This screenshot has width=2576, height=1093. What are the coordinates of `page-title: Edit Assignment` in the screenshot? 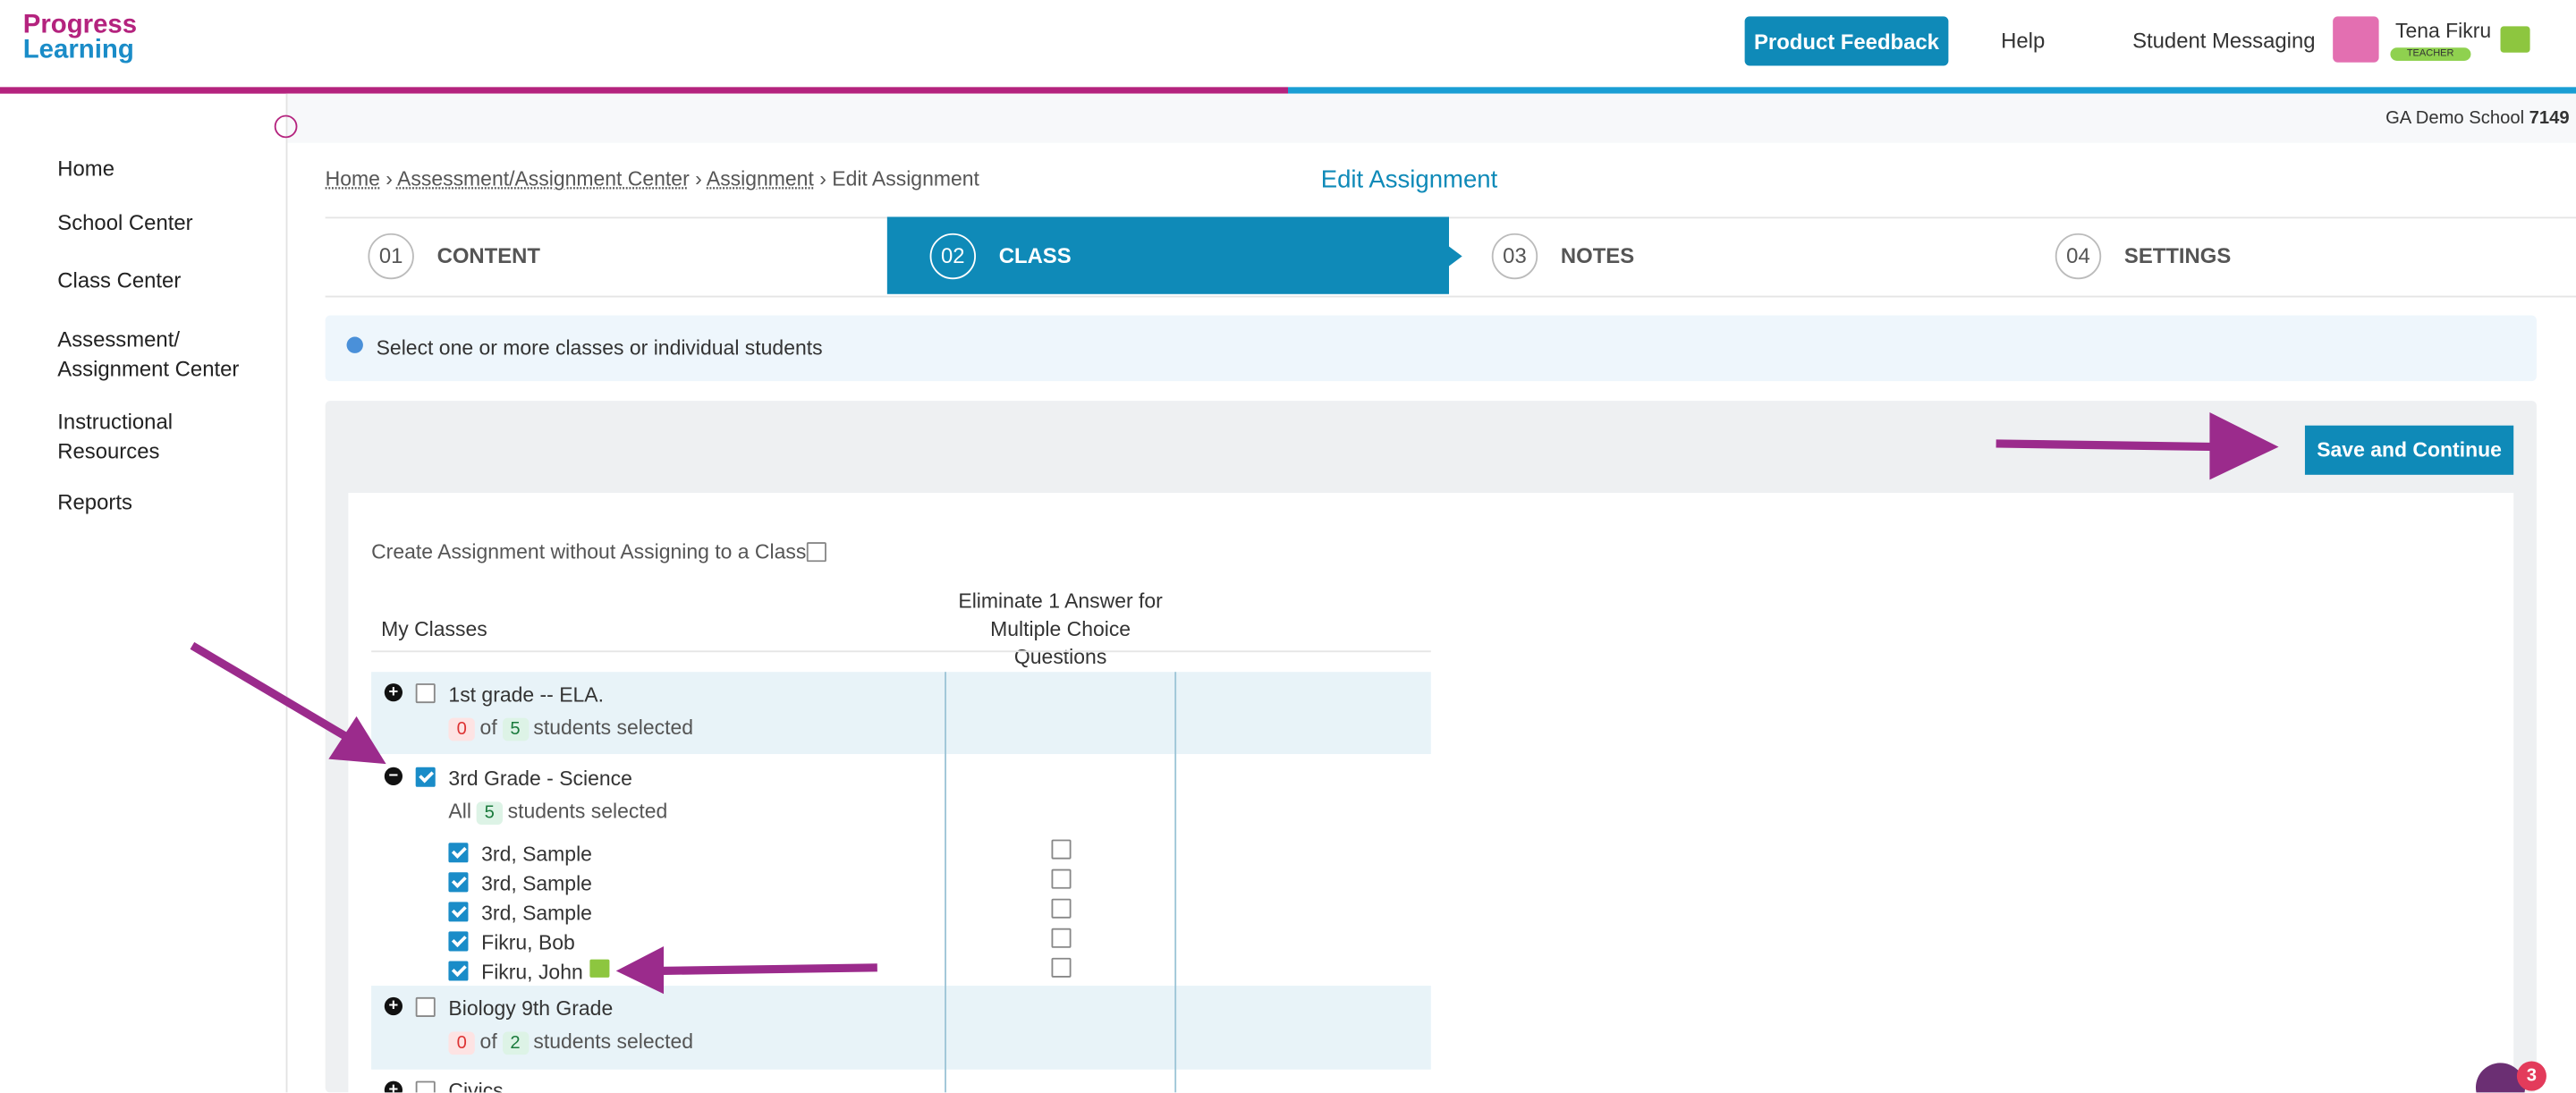 It's located at (1409, 179).